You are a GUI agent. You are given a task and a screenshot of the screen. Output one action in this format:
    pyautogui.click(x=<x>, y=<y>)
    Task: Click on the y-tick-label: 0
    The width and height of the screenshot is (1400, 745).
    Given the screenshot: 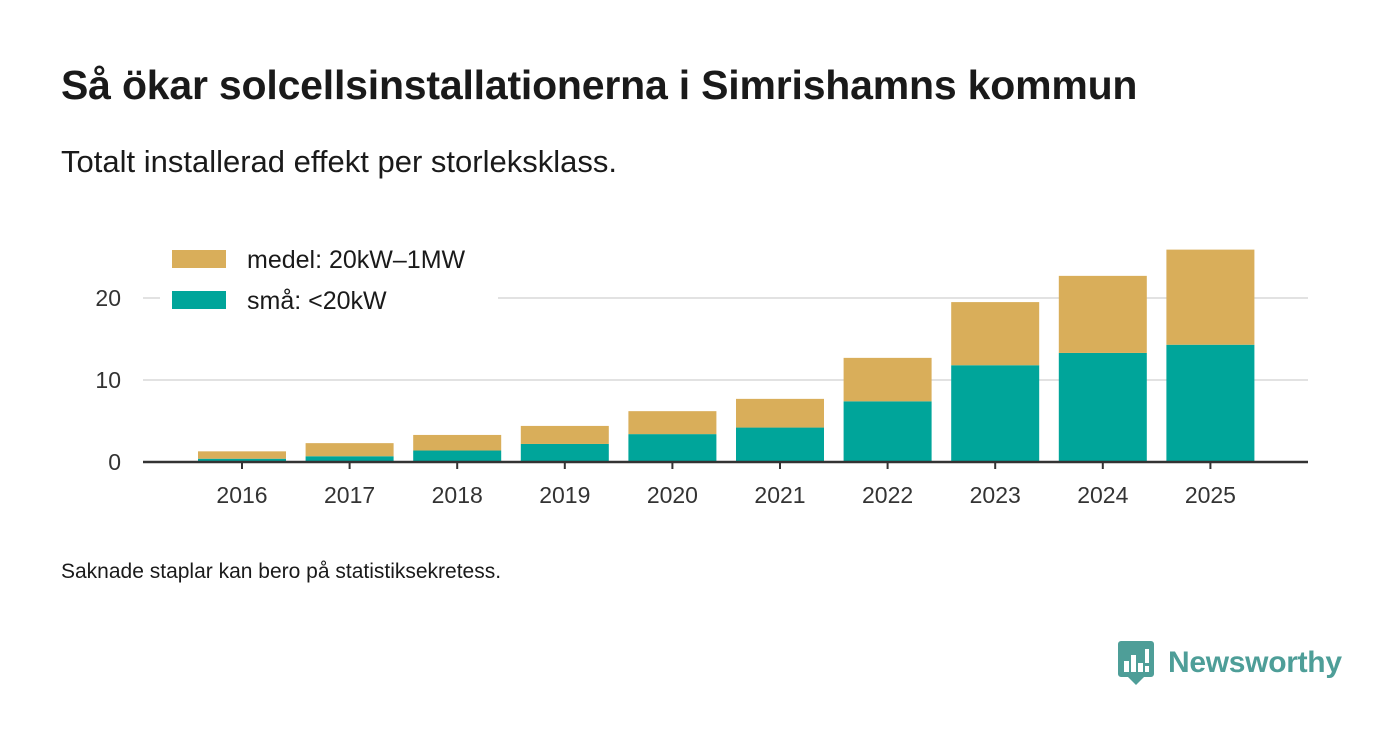 What is the action you would take?
    pyautogui.click(x=114, y=462)
    